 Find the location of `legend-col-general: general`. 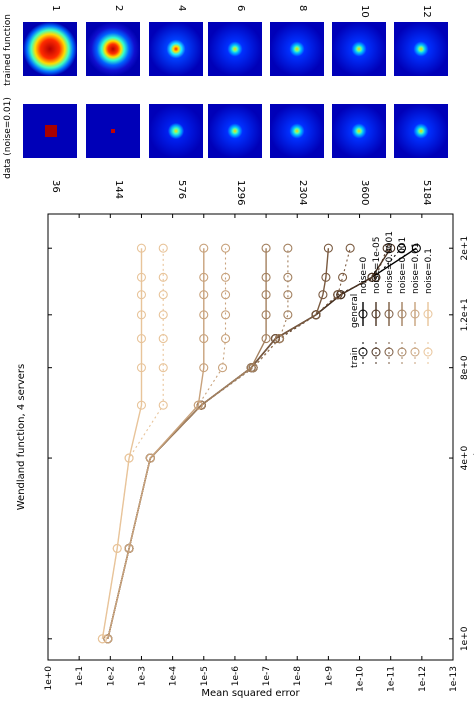

legend-col-general: general is located at coordinates (355, 311).